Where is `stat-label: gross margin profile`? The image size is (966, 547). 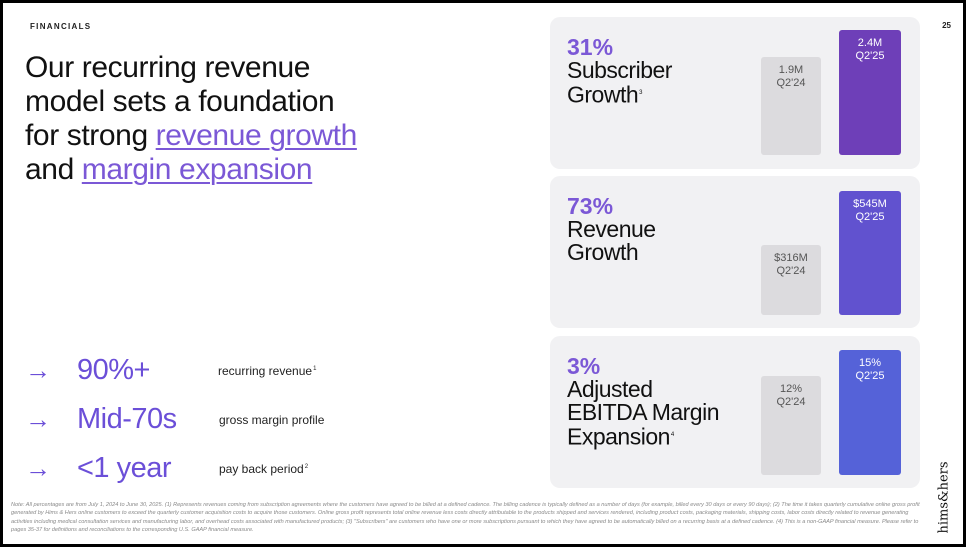 stat-label: gross margin profile is located at coordinates (271, 420).